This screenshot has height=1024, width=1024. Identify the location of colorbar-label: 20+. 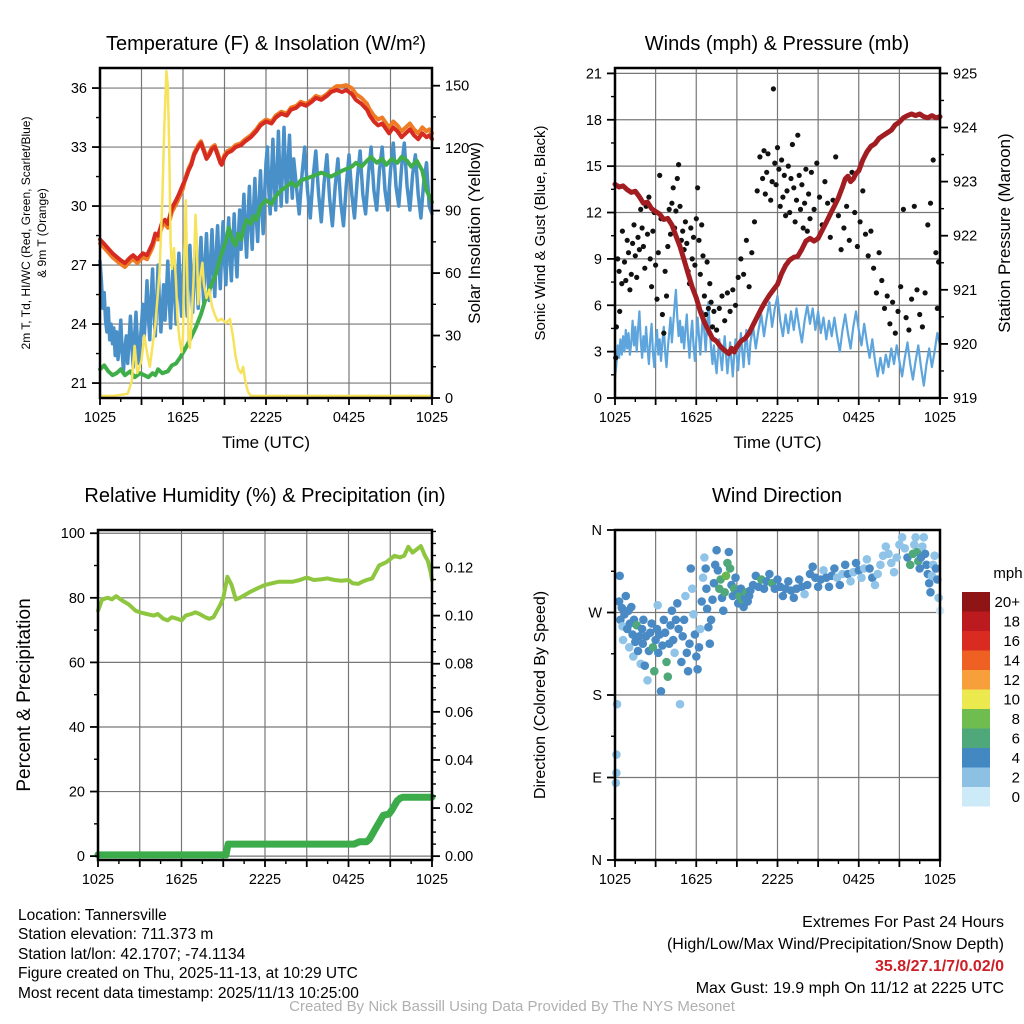
(1008, 602).